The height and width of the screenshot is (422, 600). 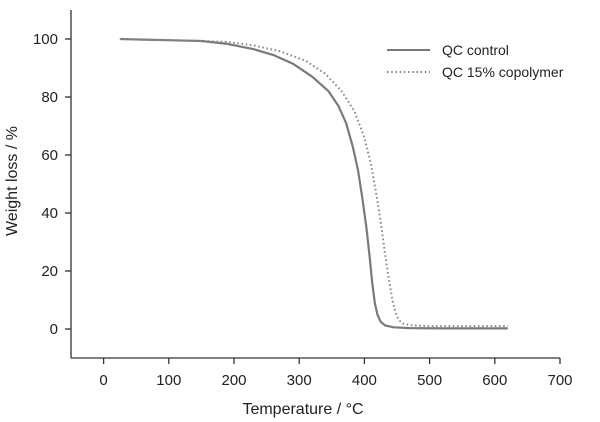 What do you see at coordinates (54, 329) in the screenshot?
I see `y-tick-label: 0` at bounding box center [54, 329].